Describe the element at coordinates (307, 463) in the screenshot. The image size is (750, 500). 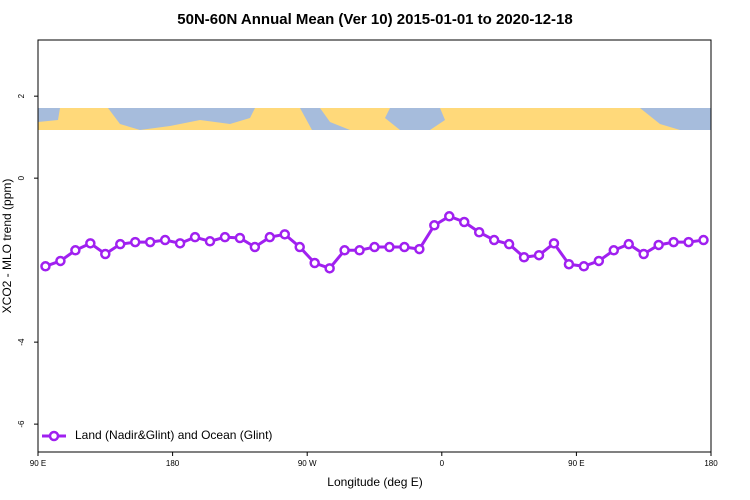
I see `x-tick-label: 90 W` at that location.